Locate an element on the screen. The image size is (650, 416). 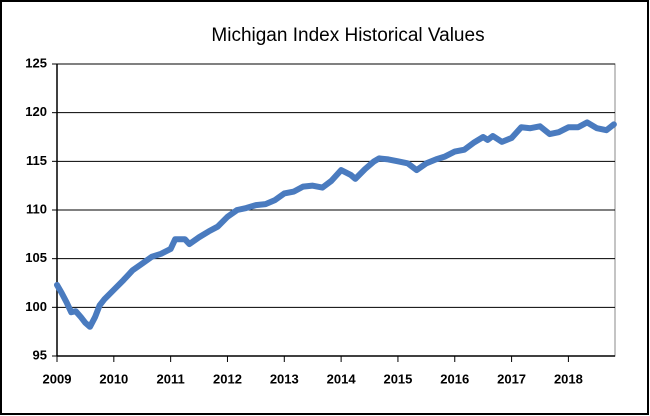
y-tick-label: 110 is located at coordinates (36, 208).